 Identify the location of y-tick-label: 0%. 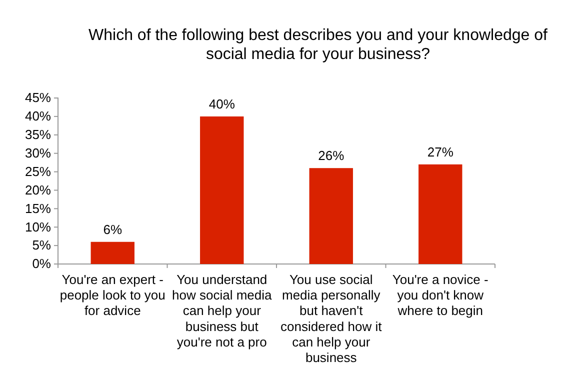
(42, 264).